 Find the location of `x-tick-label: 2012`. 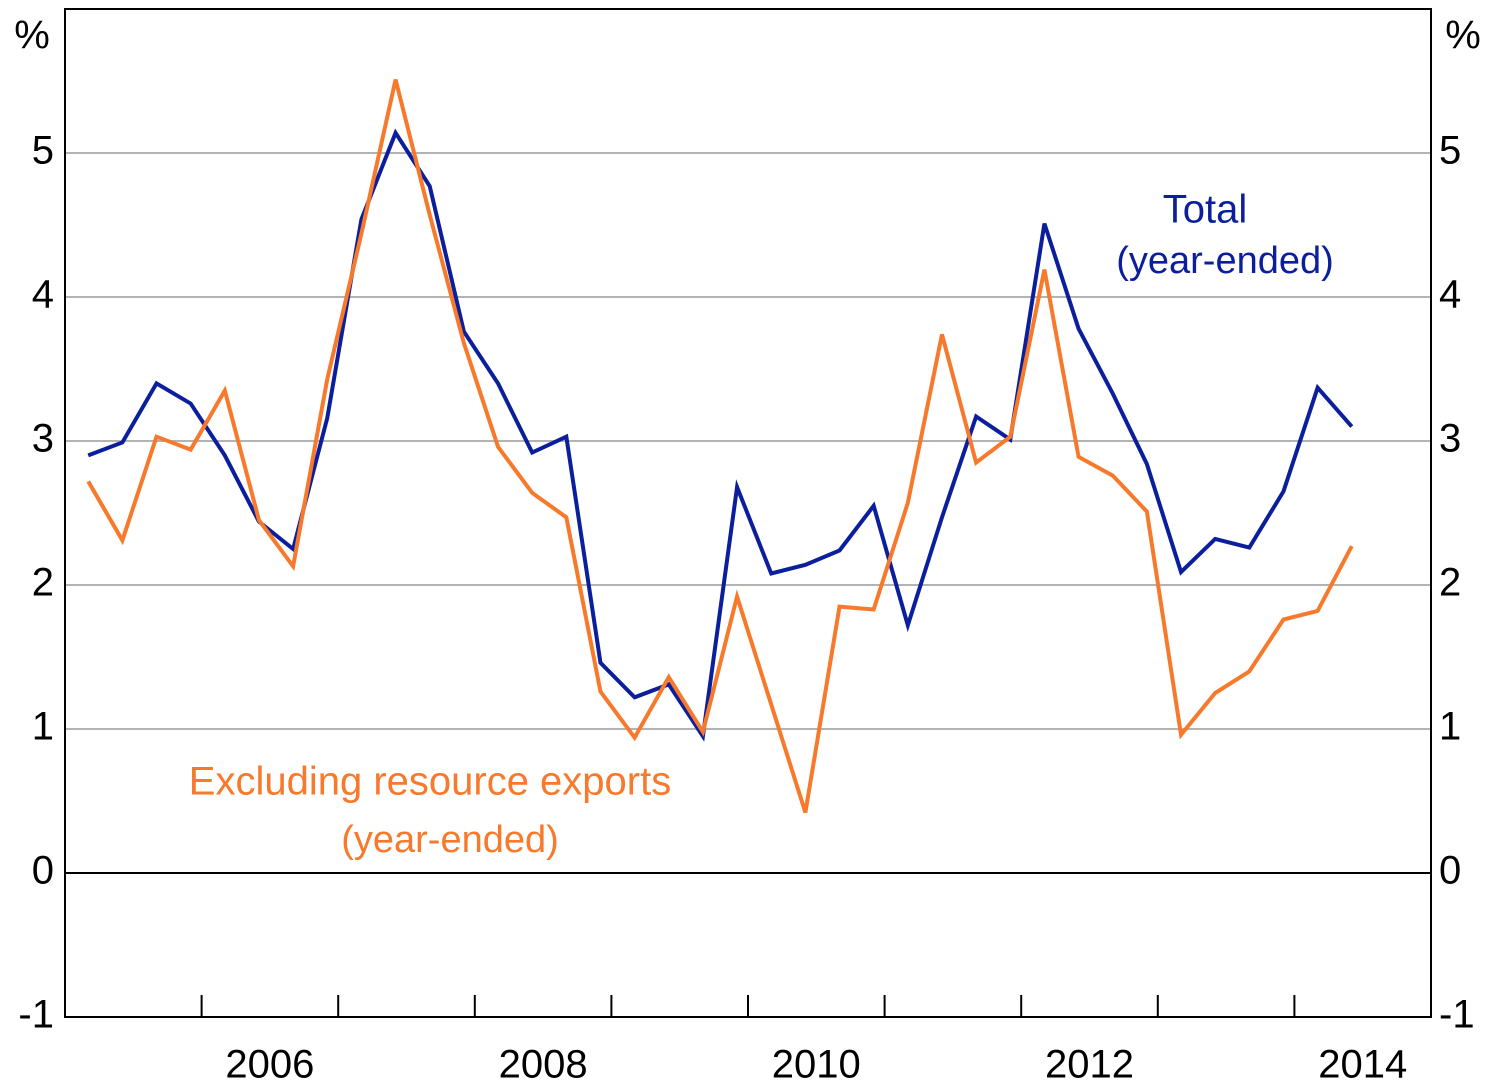

x-tick-label: 2012 is located at coordinates (1089, 1065).